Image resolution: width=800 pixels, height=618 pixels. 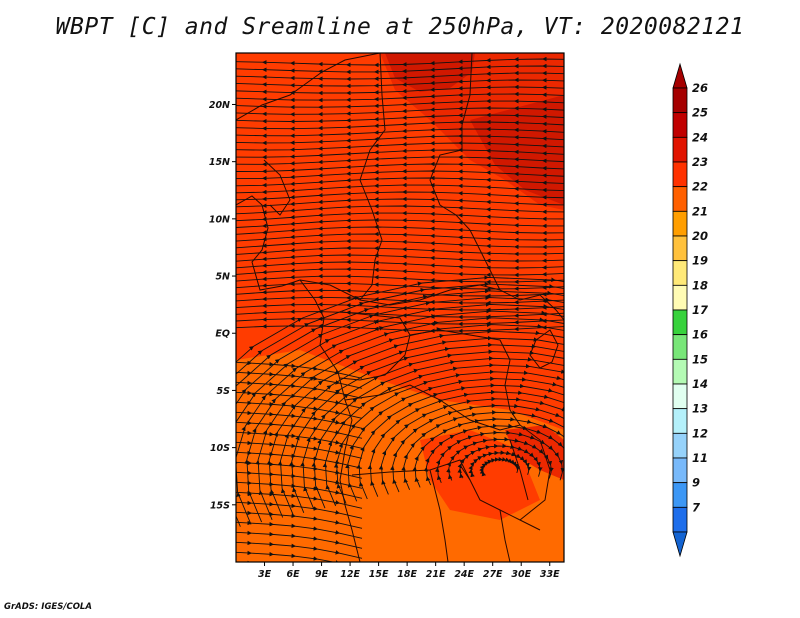 What do you see at coordinates (696, 507) in the screenshot?
I see `colorbar-label: 7` at bounding box center [696, 507].